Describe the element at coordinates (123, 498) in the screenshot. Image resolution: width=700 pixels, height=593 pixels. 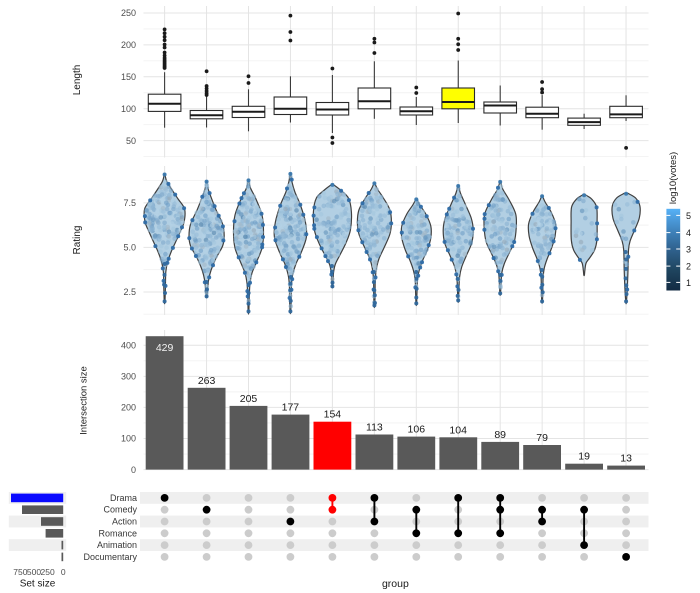
I see `svg-text: Drama` at that location.